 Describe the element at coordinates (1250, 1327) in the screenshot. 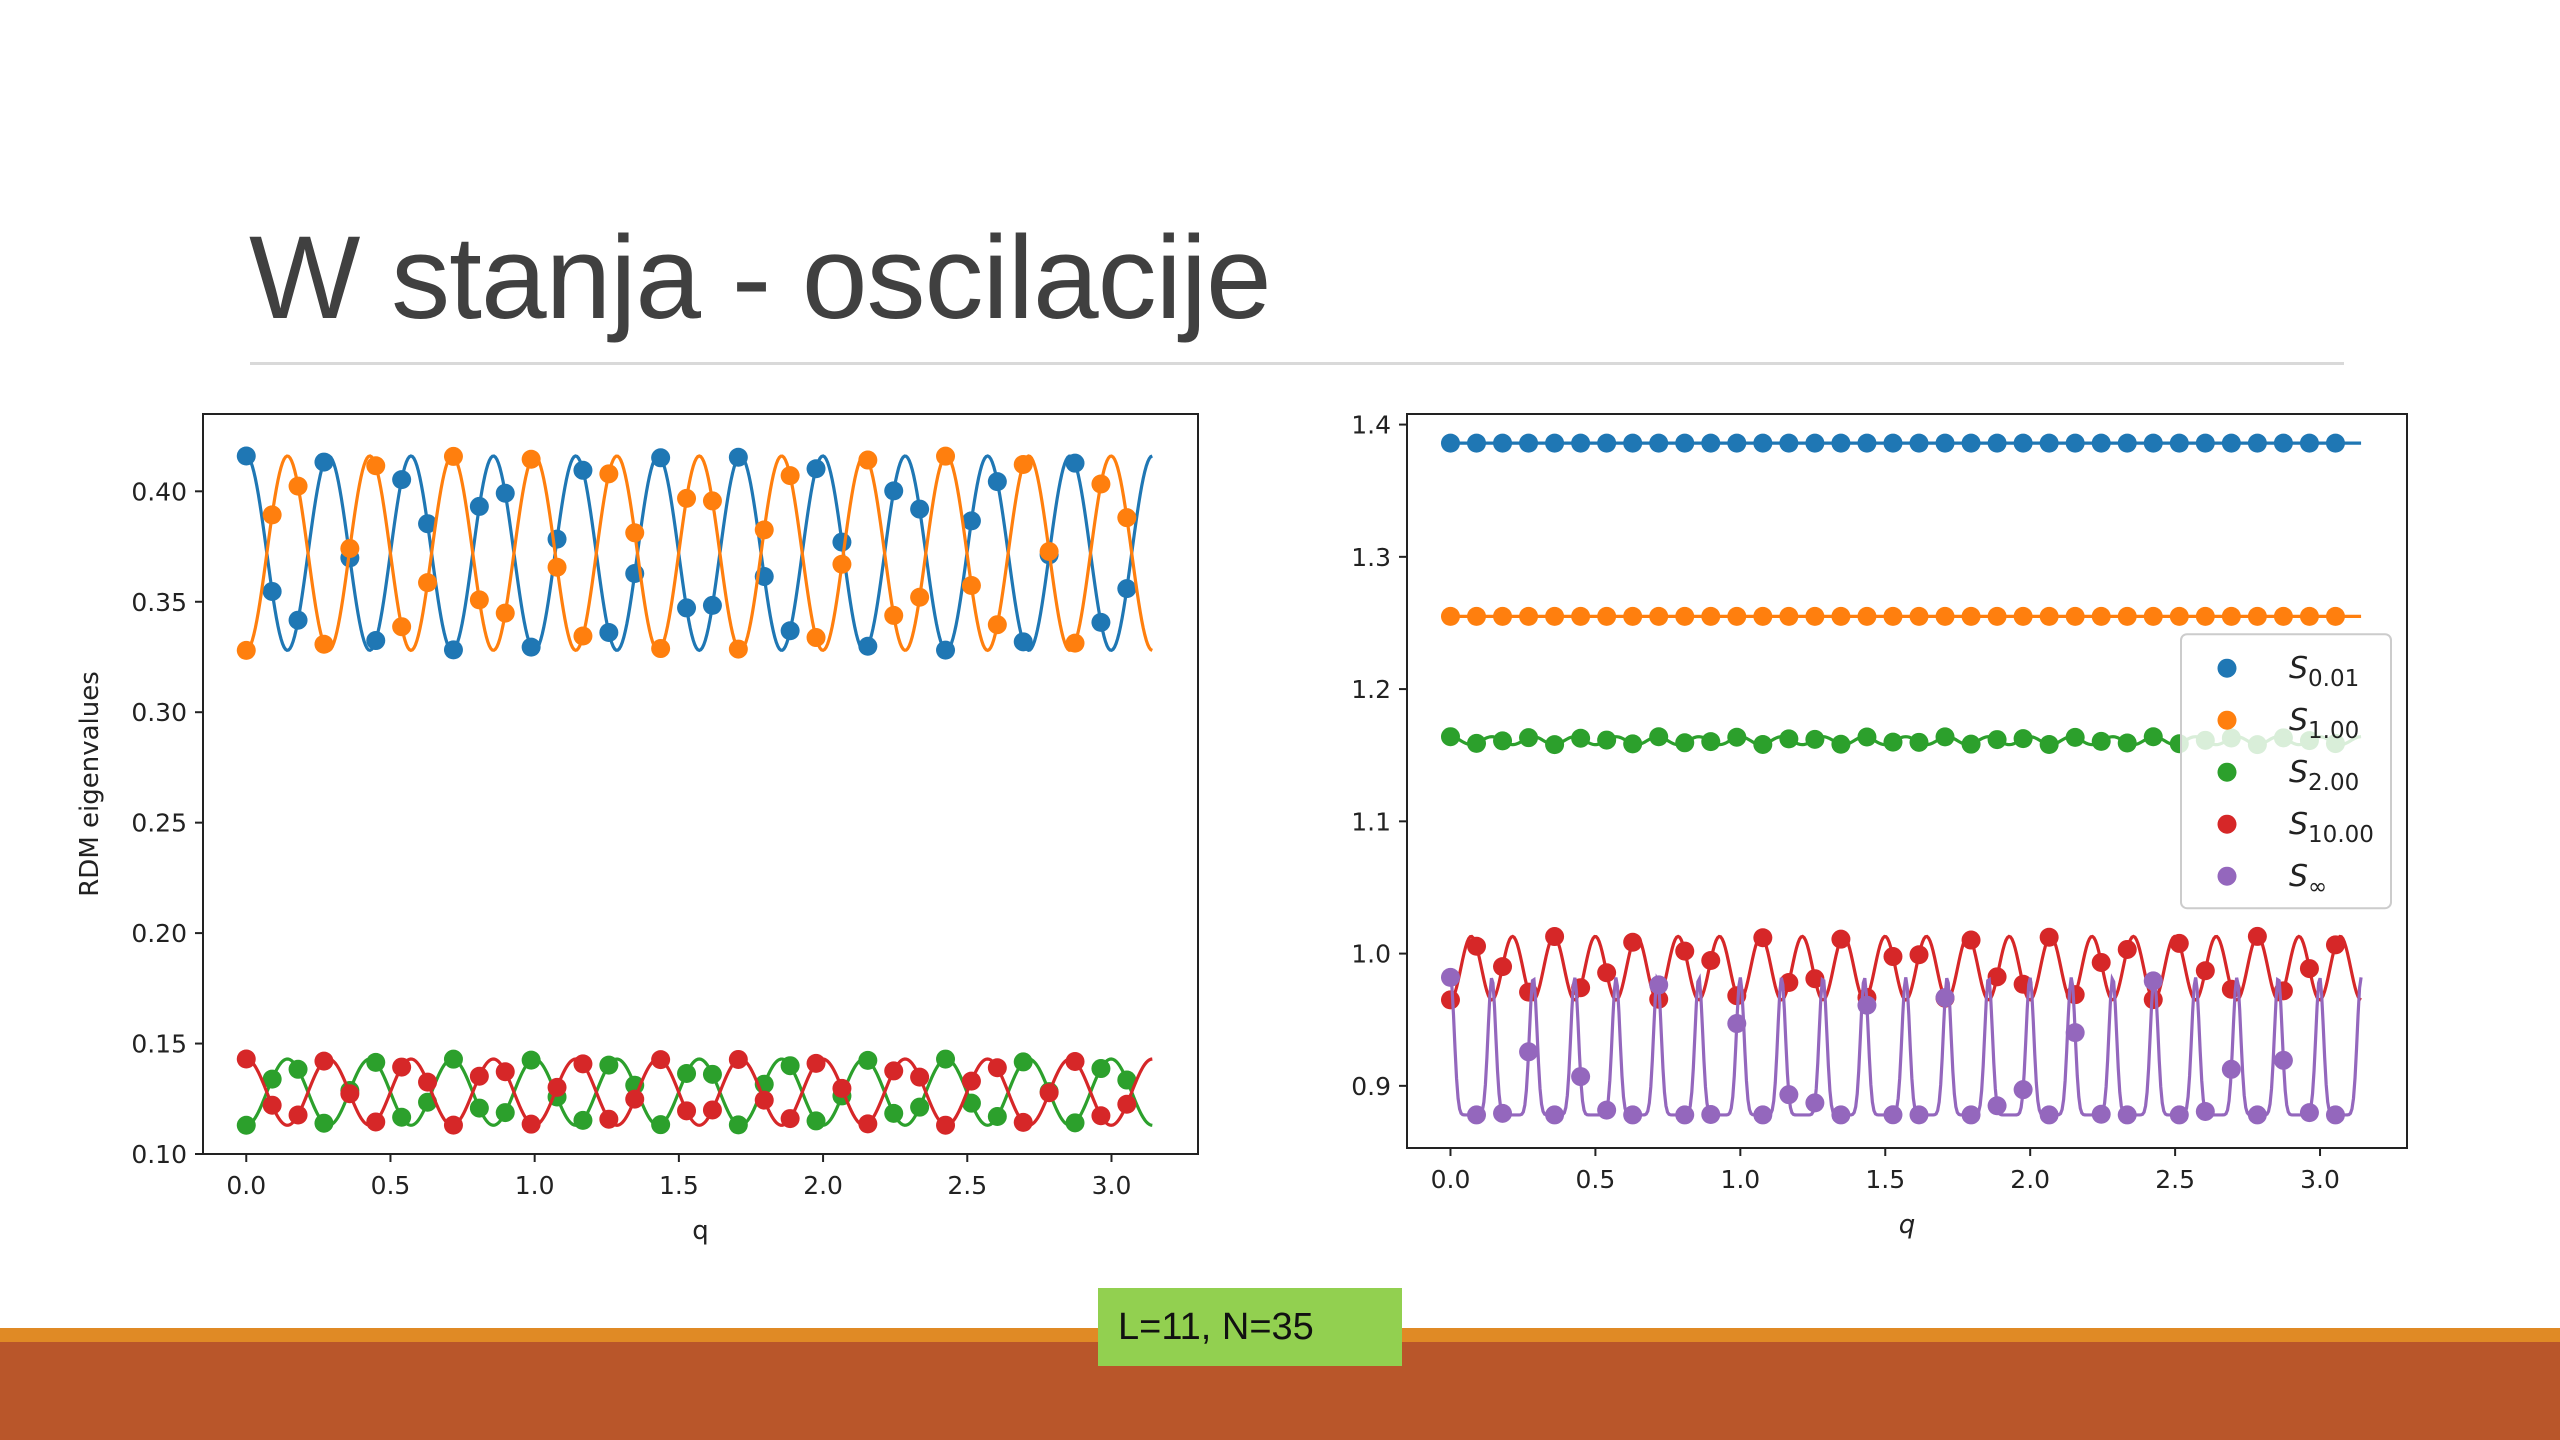

I see `parameters-label: L=11, N=35` at that location.